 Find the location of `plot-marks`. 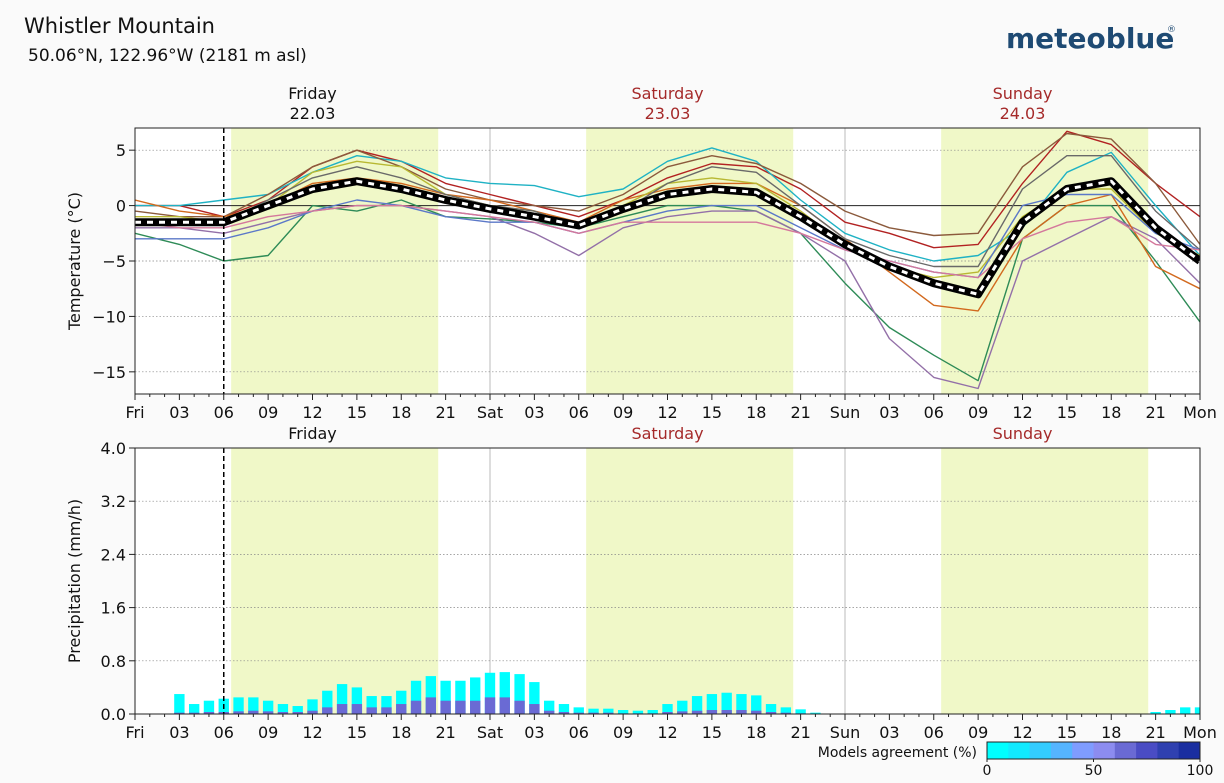

plot-marks is located at coordinates (687, 693).